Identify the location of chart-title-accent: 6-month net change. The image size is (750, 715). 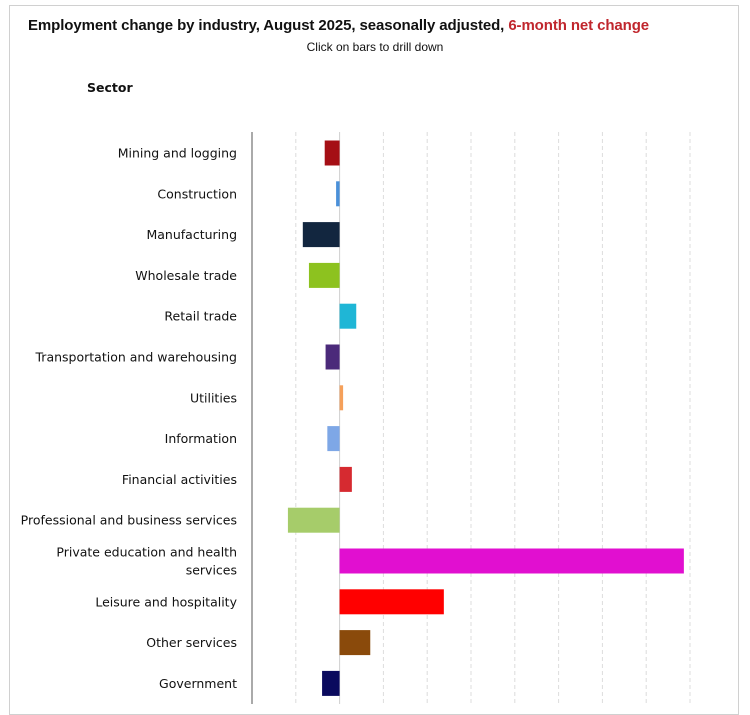
(579, 25).